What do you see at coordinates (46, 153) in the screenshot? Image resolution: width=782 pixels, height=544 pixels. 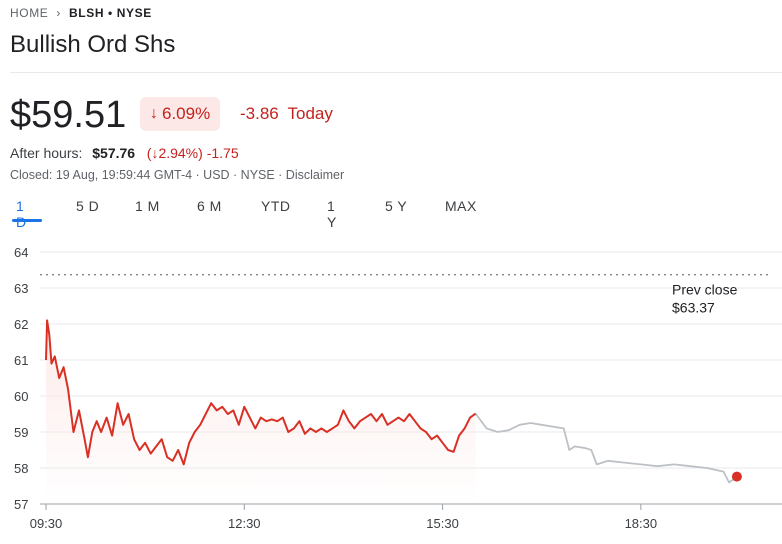 I see `after-hours-label: After hours:` at bounding box center [46, 153].